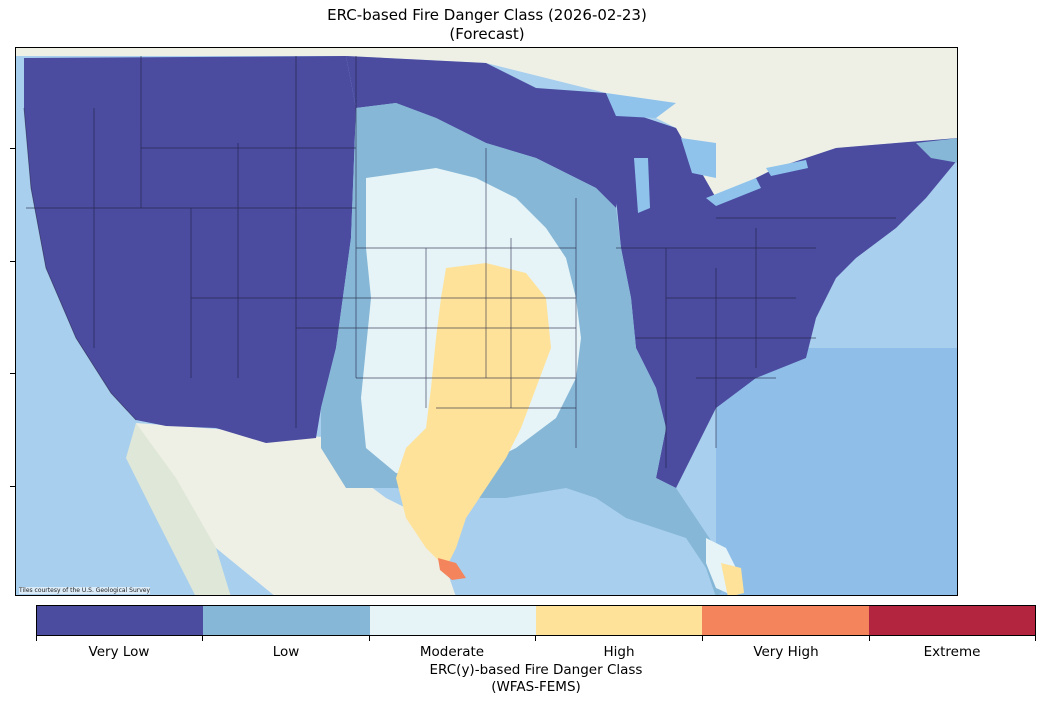  I want to click on lake-superior, so click(641, 105).